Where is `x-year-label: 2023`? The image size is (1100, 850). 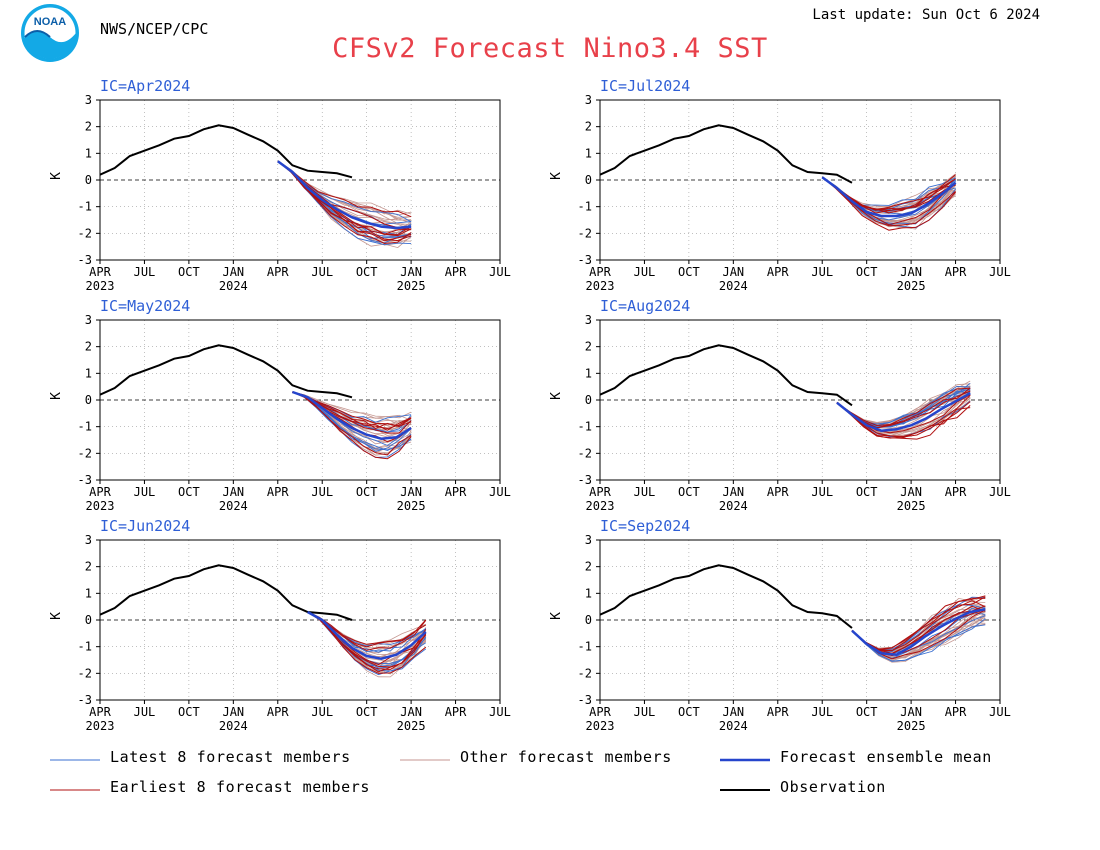 x-year-label: 2023 is located at coordinates (100, 726).